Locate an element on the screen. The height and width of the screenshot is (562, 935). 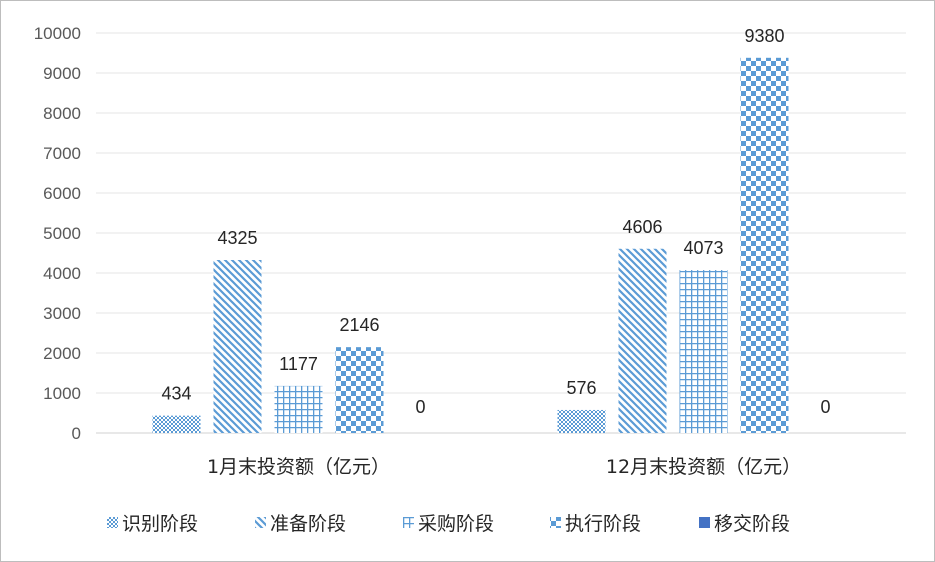
legend: 识别阶段 准备阶段 采购阶段 执行阶段 移交阶段 is located at coordinates (448, 524).